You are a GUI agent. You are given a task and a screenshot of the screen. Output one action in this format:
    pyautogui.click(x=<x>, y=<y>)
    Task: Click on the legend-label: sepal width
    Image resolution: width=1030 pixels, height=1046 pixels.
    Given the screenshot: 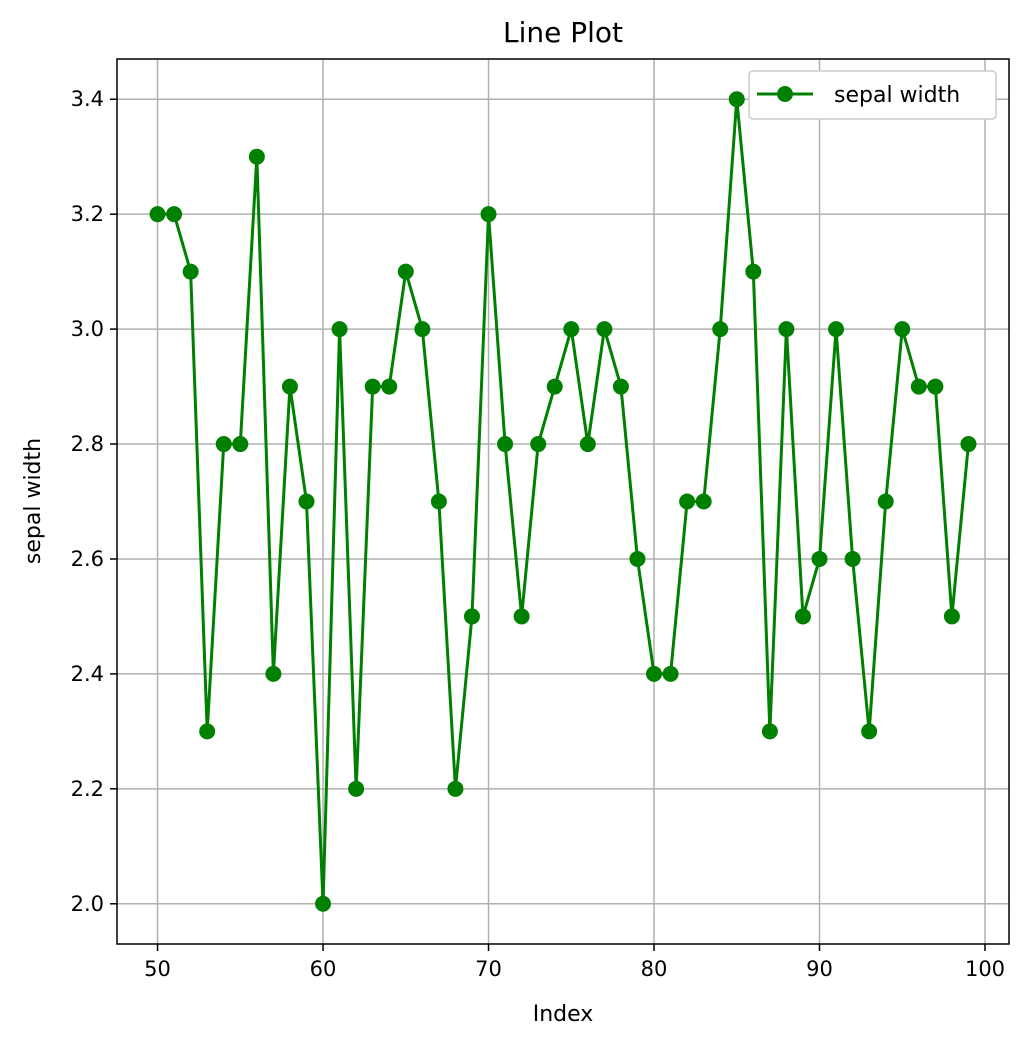 What is the action you would take?
    pyautogui.click(x=897, y=95)
    